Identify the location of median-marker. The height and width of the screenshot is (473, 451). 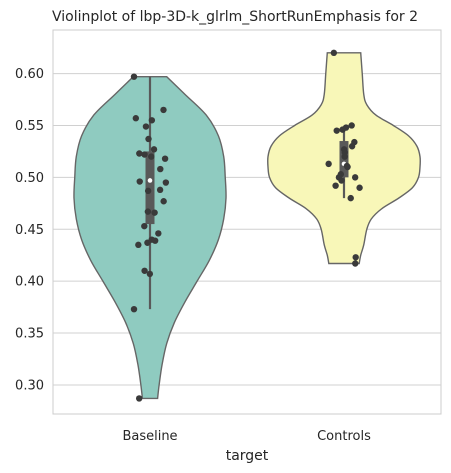
(150, 180).